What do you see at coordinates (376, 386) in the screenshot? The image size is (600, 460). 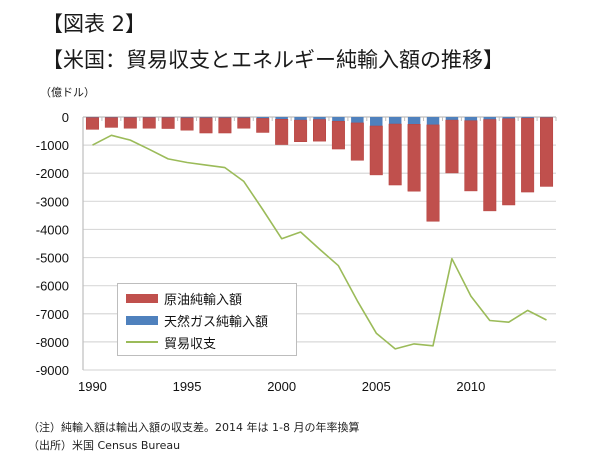 I see `x-tick-label: 2005` at bounding box center [376, 386].